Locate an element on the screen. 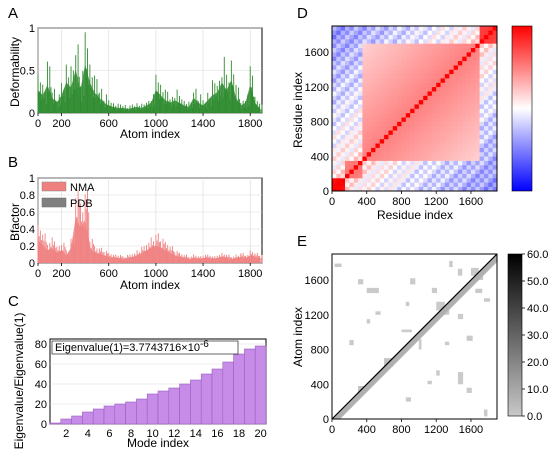 This screenshot has width=550, height=452. colorbar-bar is located at coordinates (522, 108).